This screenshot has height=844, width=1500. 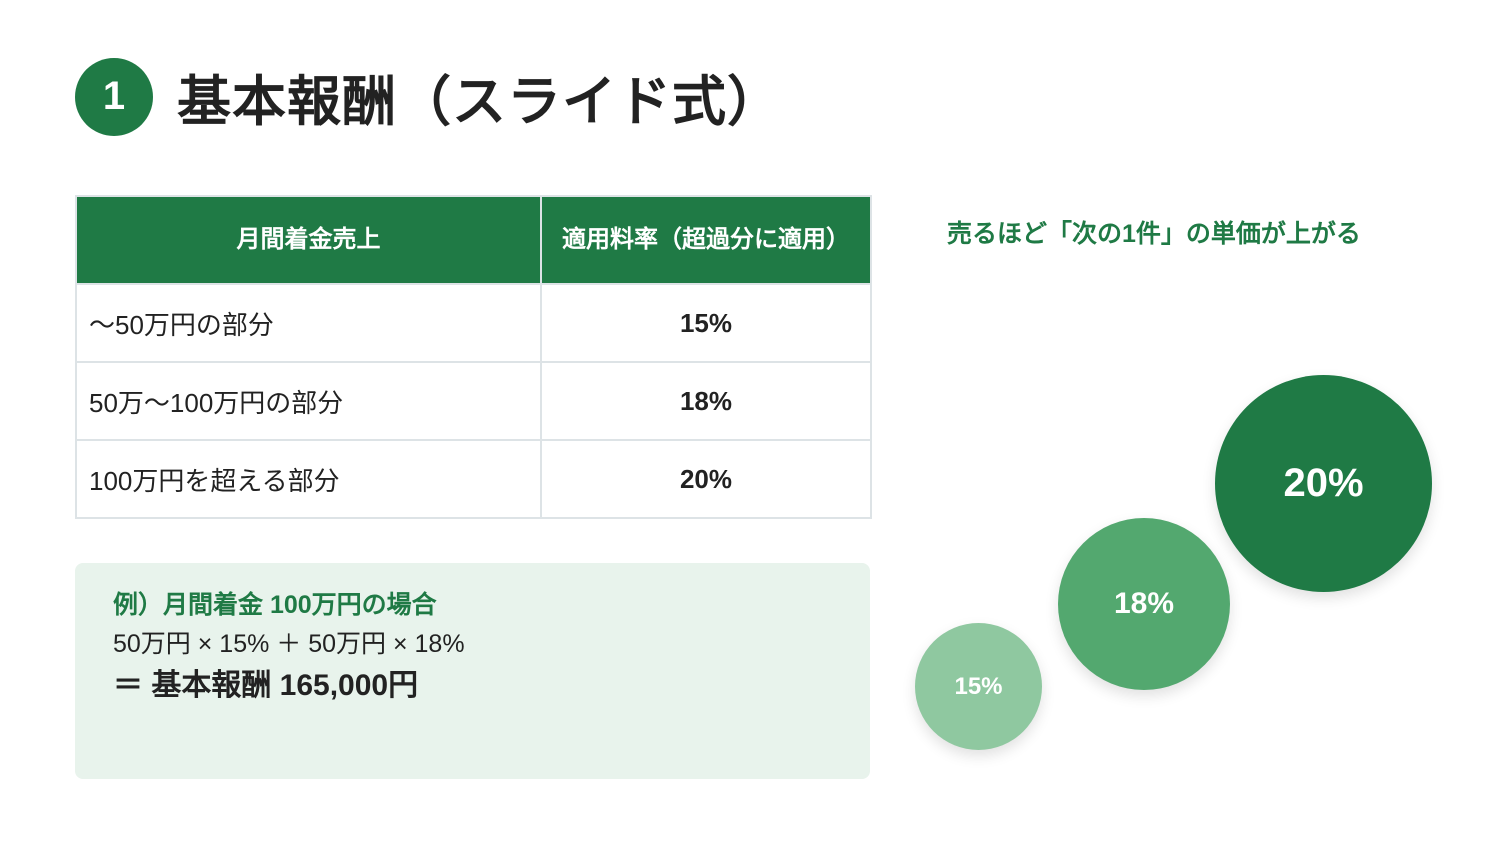 I want to click on section-number-badge: 1, so click(x=114, y=96).